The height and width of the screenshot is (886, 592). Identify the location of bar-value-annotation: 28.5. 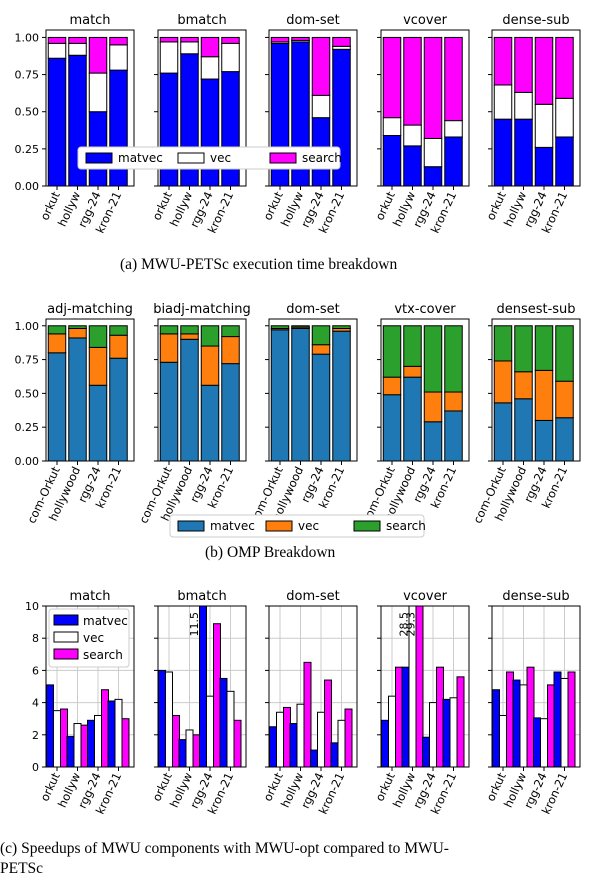
(404, 624).